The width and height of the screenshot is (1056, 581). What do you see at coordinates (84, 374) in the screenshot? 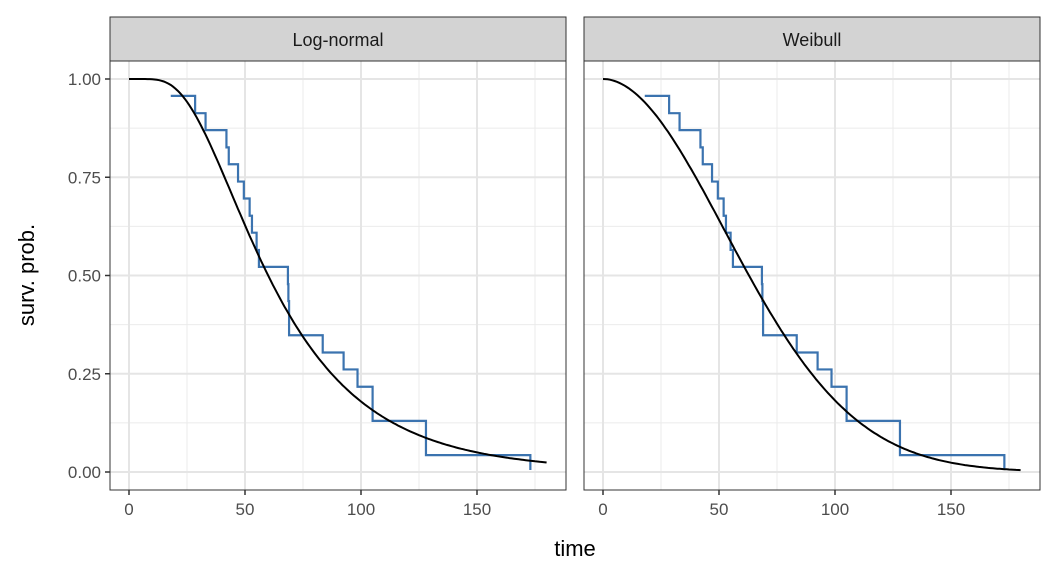
I see `y-tick-label: 0.25` at bounding box center [84, 374].